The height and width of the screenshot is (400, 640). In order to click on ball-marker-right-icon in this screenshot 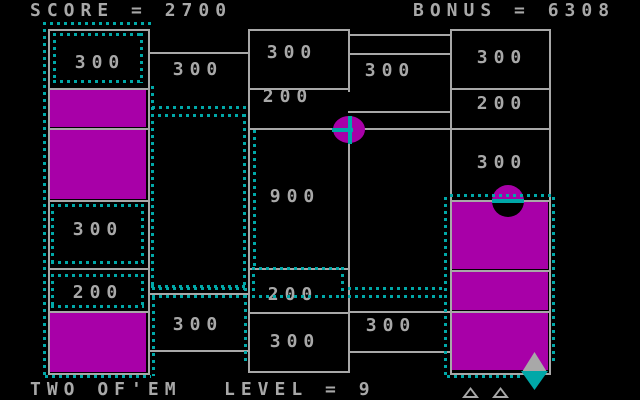, I will do `click(508, 201)`.